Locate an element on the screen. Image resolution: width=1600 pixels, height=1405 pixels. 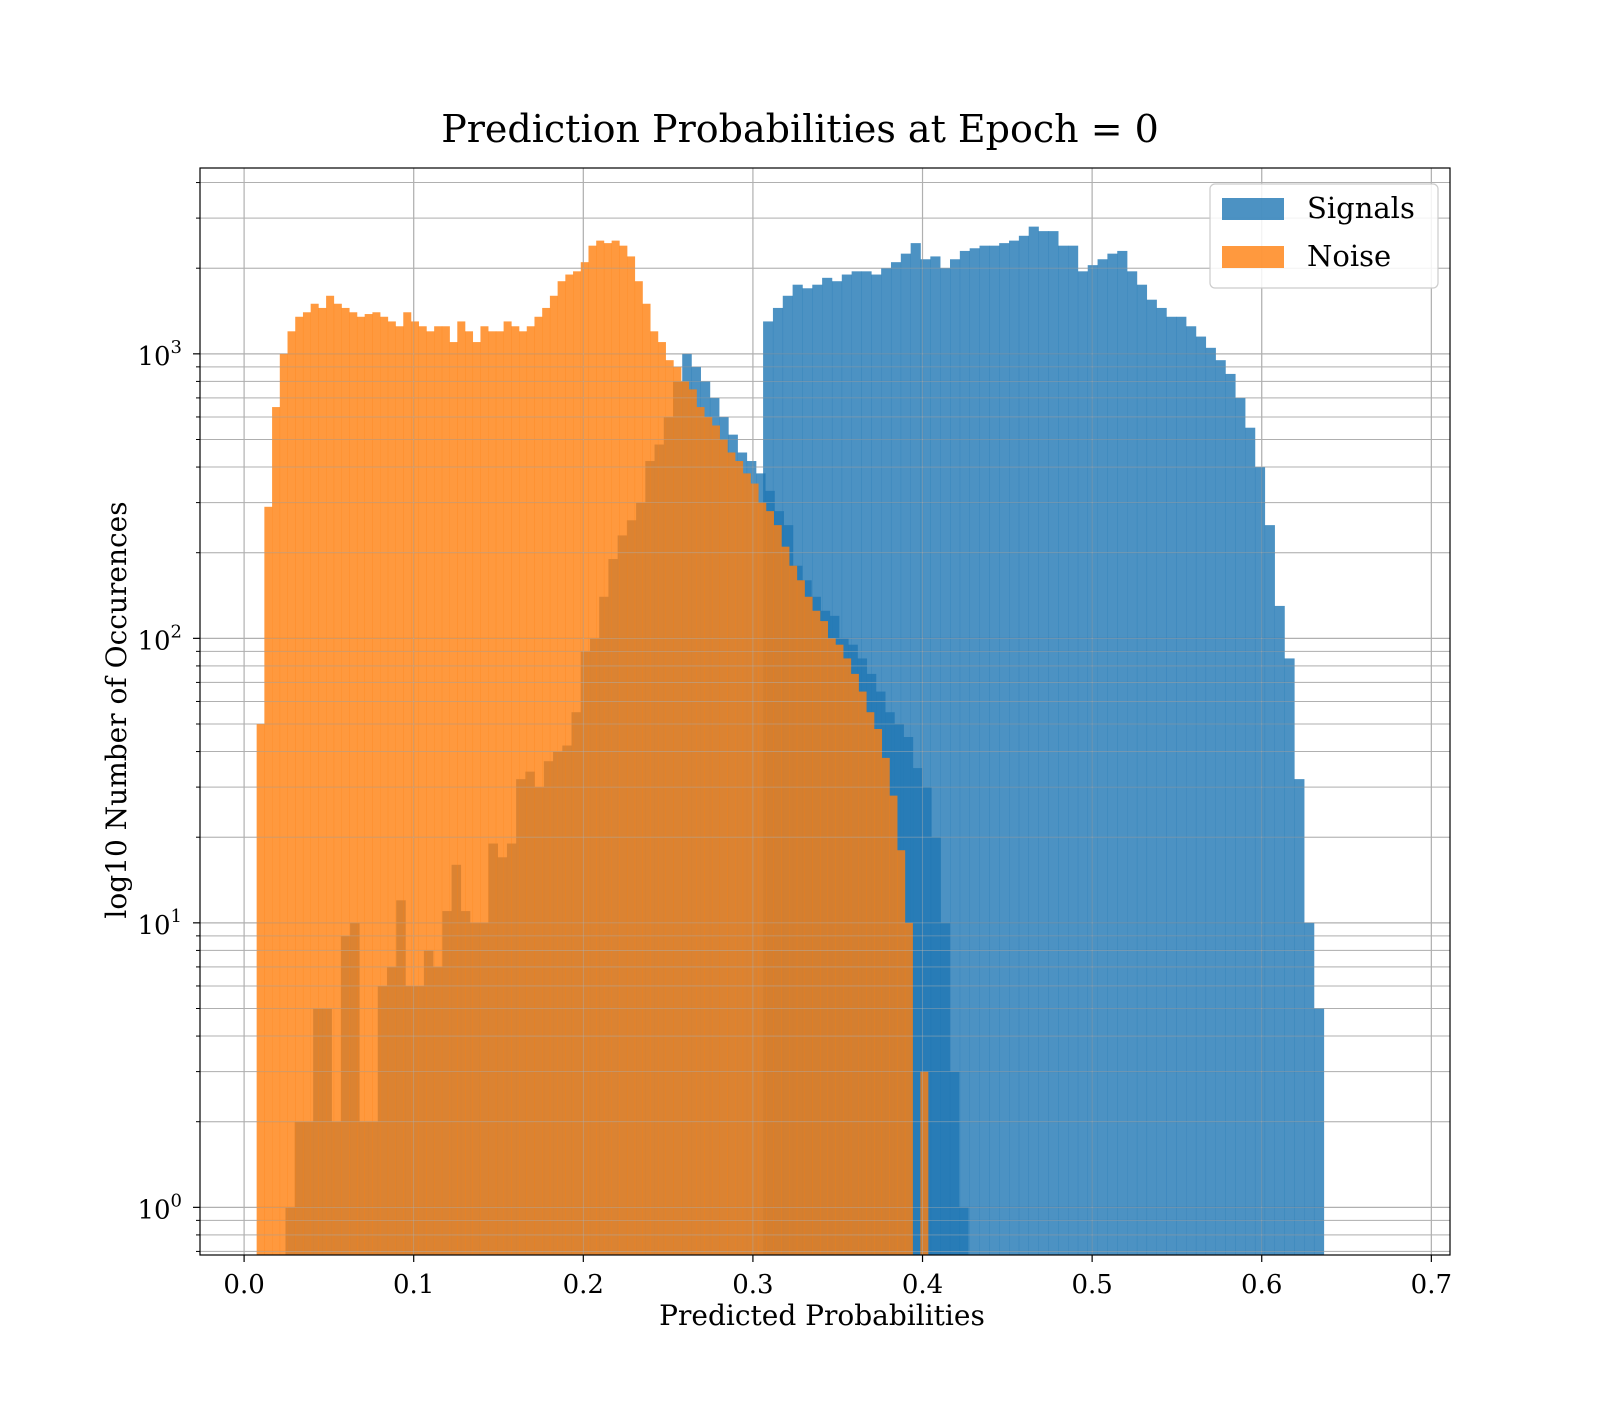
y-tick-label: 10⁰ is located at coordinates (159, 1207).